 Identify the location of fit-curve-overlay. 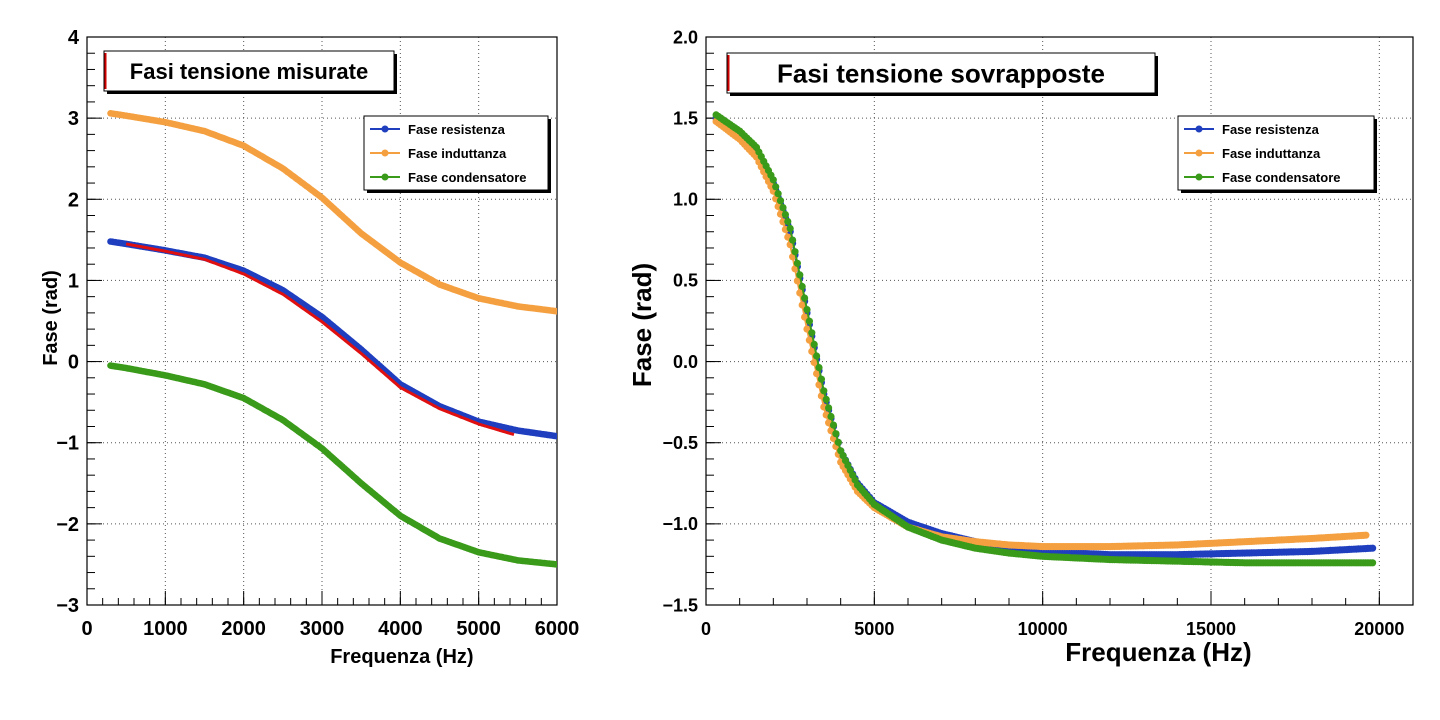
(320, 339).